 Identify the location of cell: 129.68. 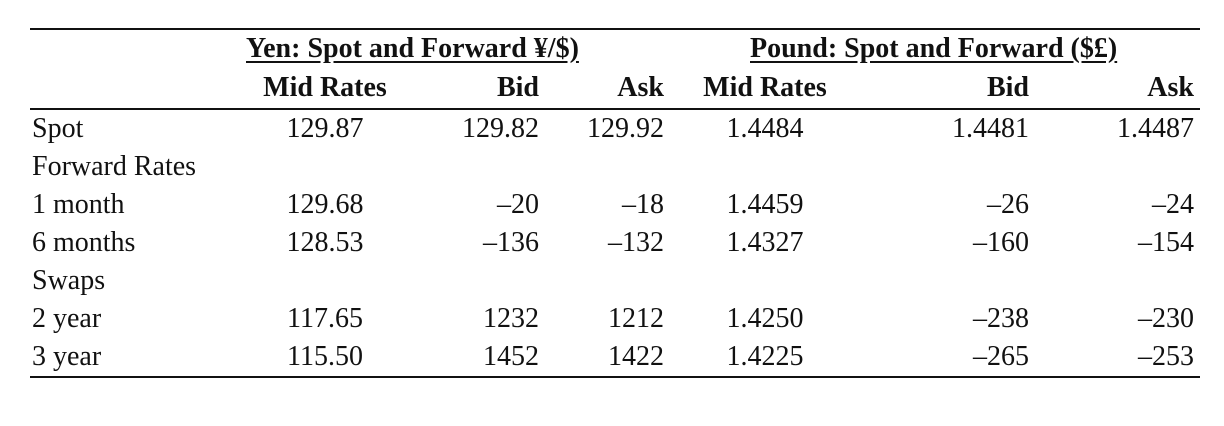
(325, 204).